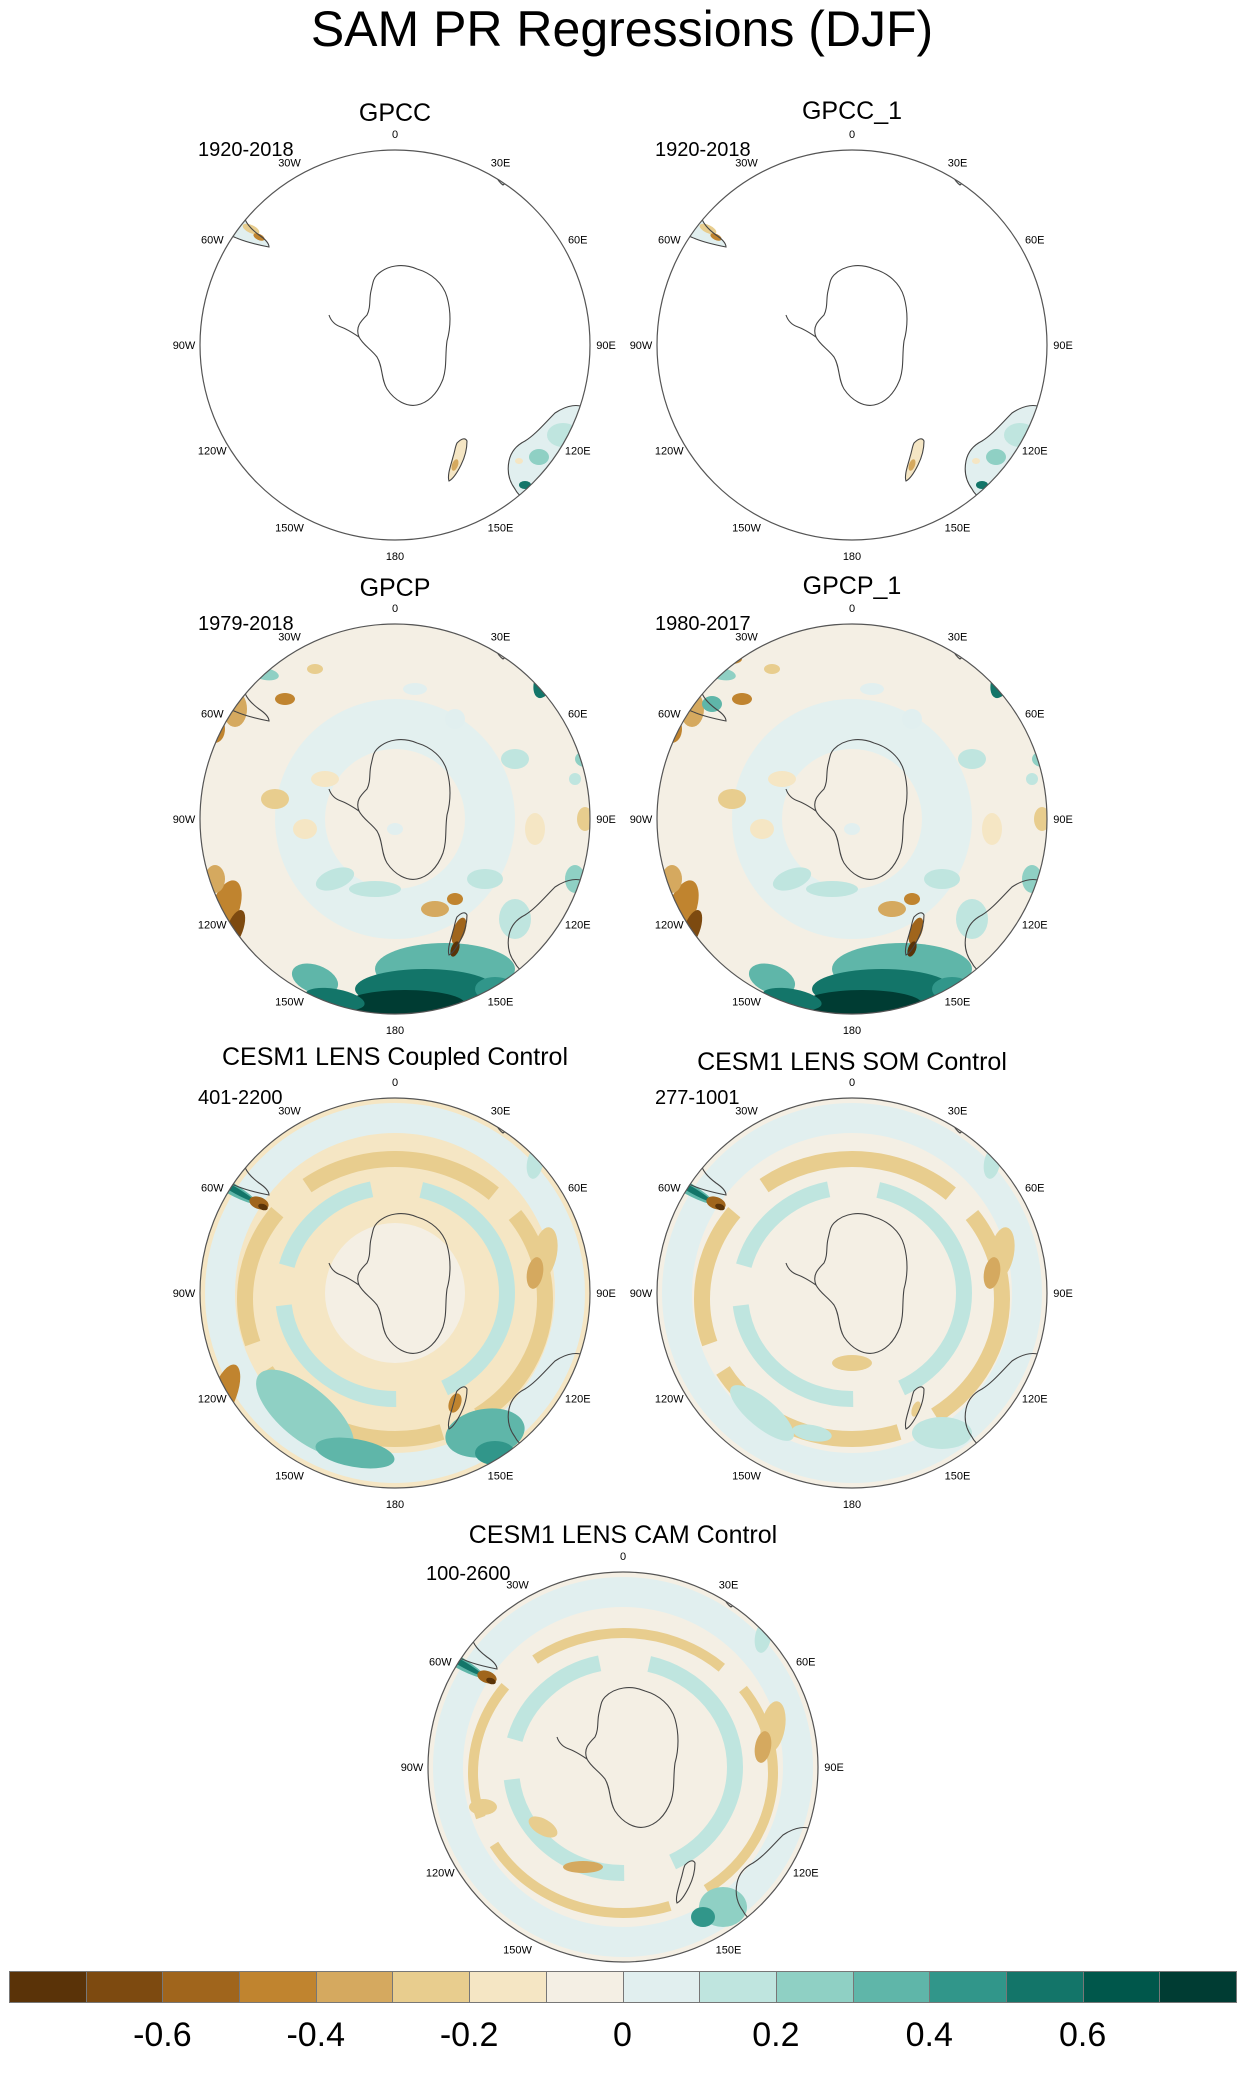 The width and height of the screenshot is (1244, 2086). What do you see at coordinates (623, 1773) in the screenshot?
I see `dry-ring` at bounding box center [623, 1773].